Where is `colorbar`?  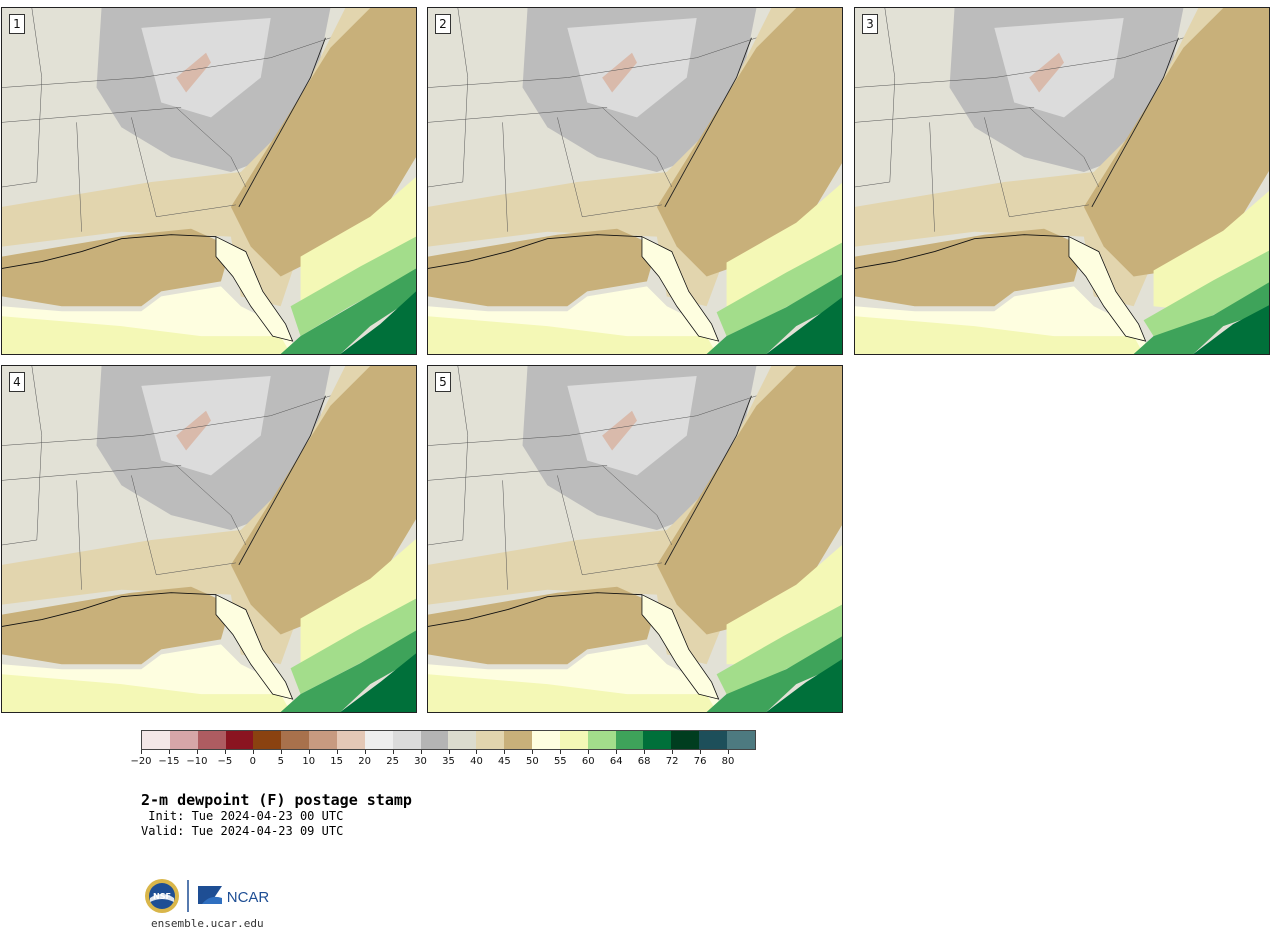 colorbar is located at coordinates (448, 740).